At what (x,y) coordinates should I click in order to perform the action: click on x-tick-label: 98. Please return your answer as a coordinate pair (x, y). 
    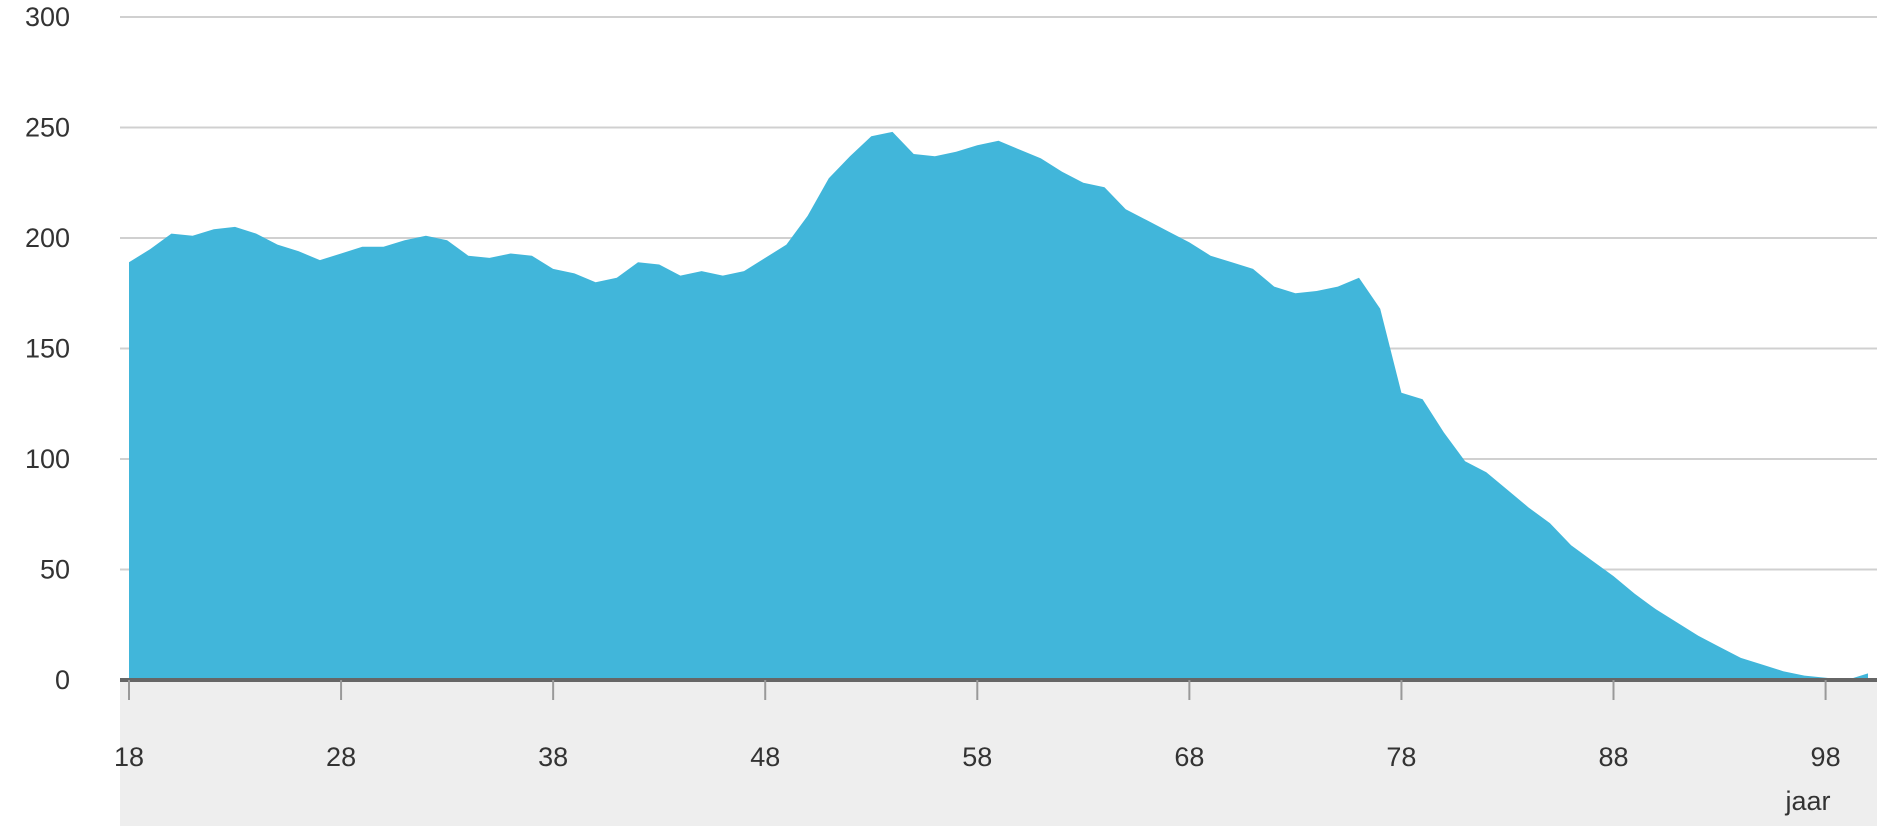
    Looking at the image, I should click on (1826, 757).